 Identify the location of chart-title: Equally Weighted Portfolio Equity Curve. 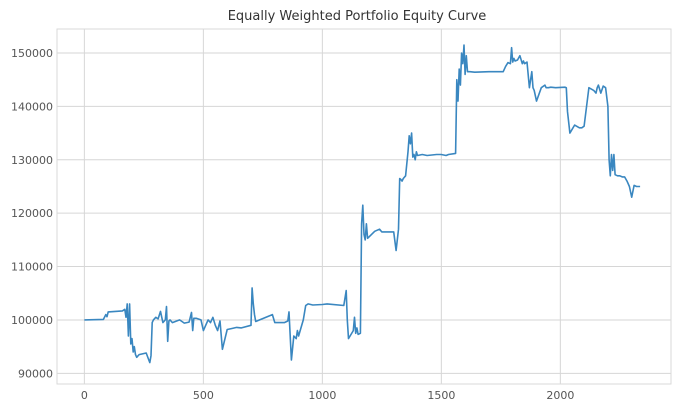
(357, 16).